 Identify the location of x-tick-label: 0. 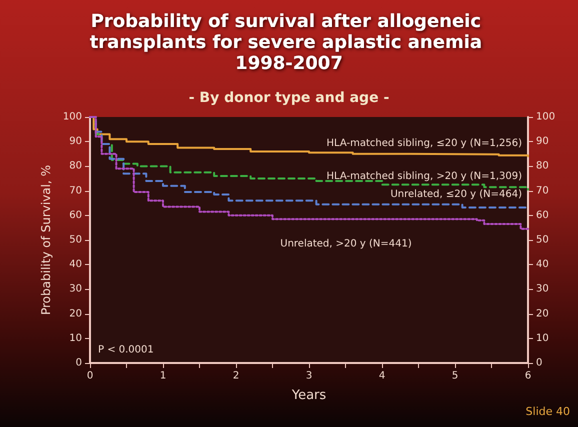
(90, 376).